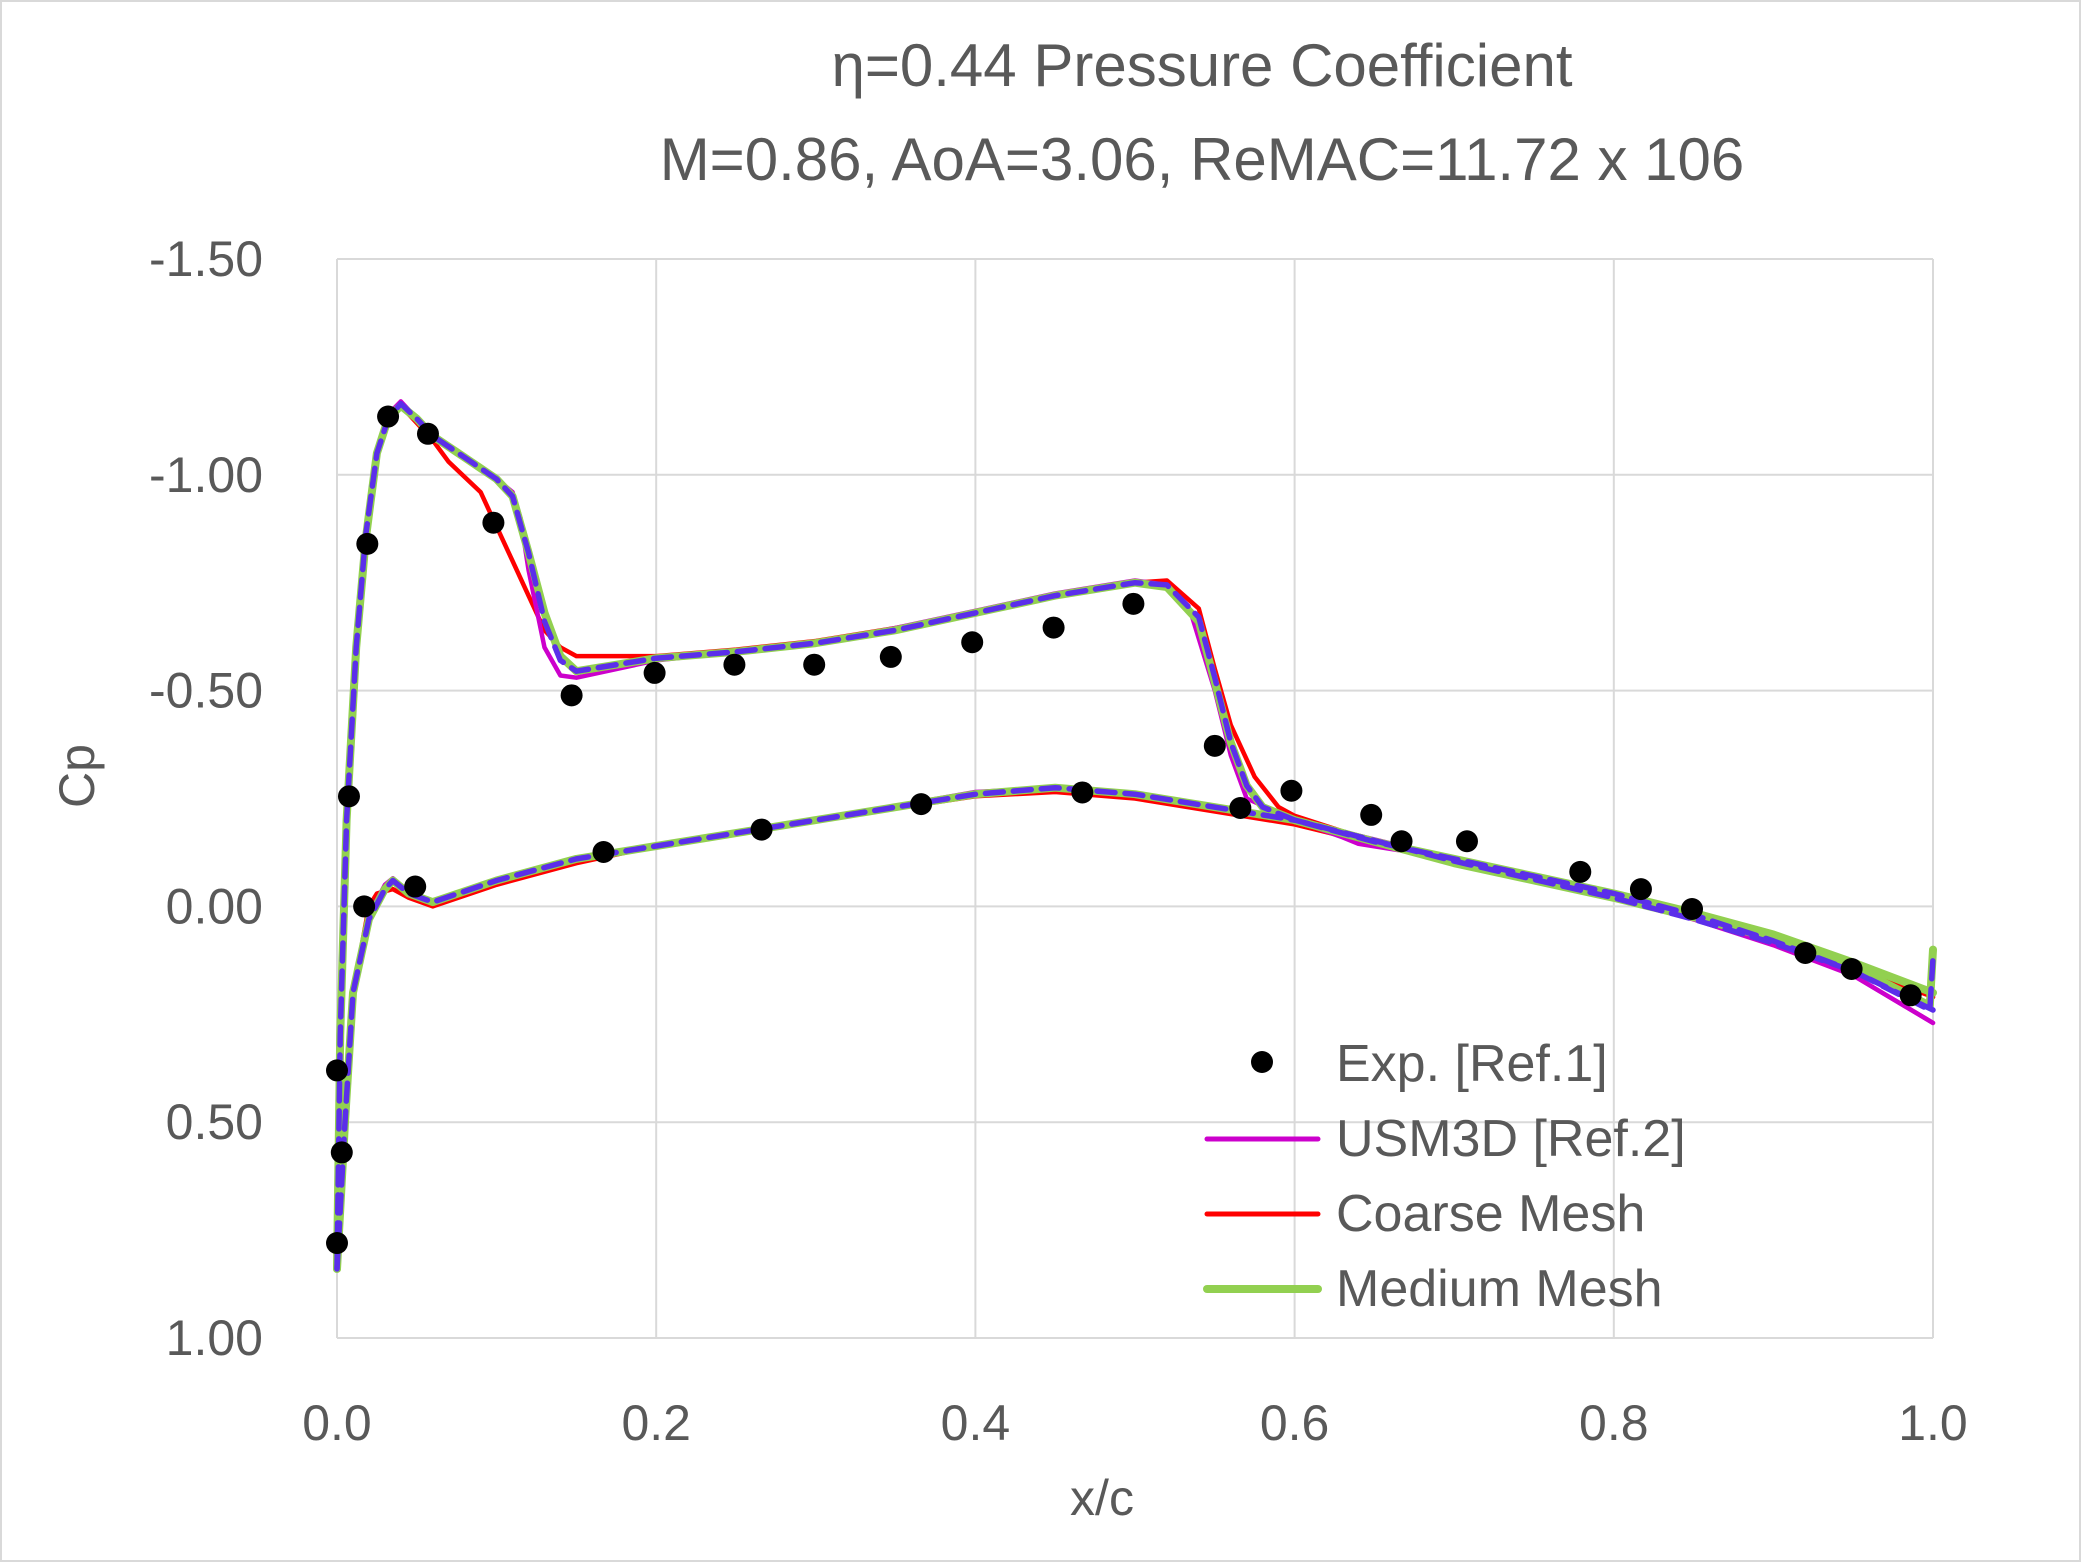  I want to click on chart-title-line-2: M=0.86, AoA=3.06, ReMAC=11.72 x 106, so click(1202, 159).